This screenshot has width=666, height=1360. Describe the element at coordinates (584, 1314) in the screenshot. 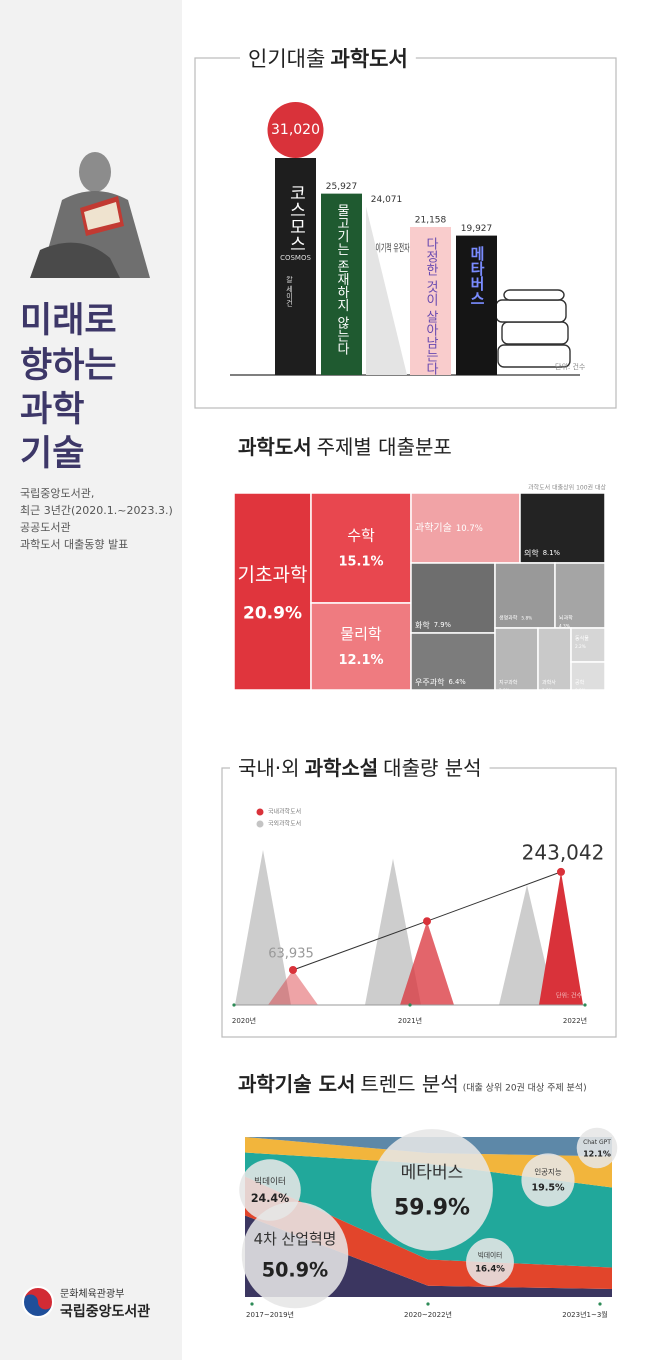

I see `x-tick-label: 2023년1~3월` at that location.